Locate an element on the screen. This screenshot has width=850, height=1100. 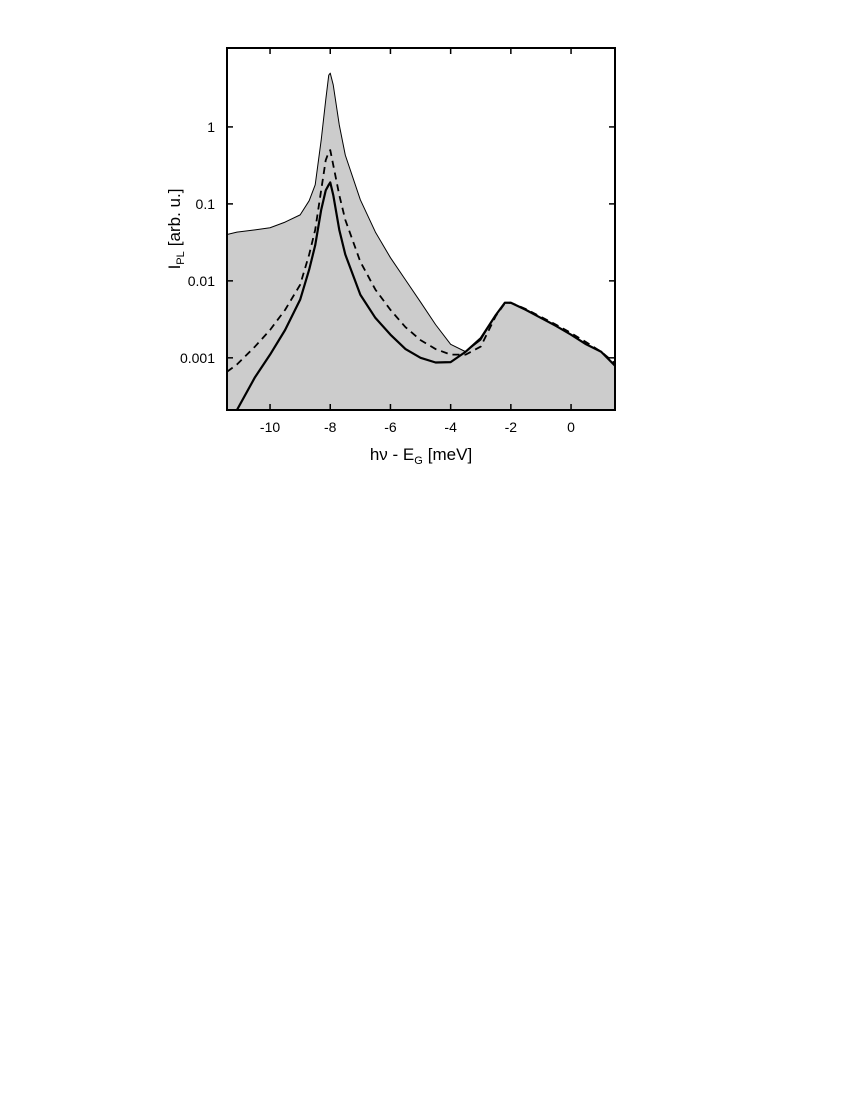
x-tick-label: -6 is located at coordinates (390, 427).